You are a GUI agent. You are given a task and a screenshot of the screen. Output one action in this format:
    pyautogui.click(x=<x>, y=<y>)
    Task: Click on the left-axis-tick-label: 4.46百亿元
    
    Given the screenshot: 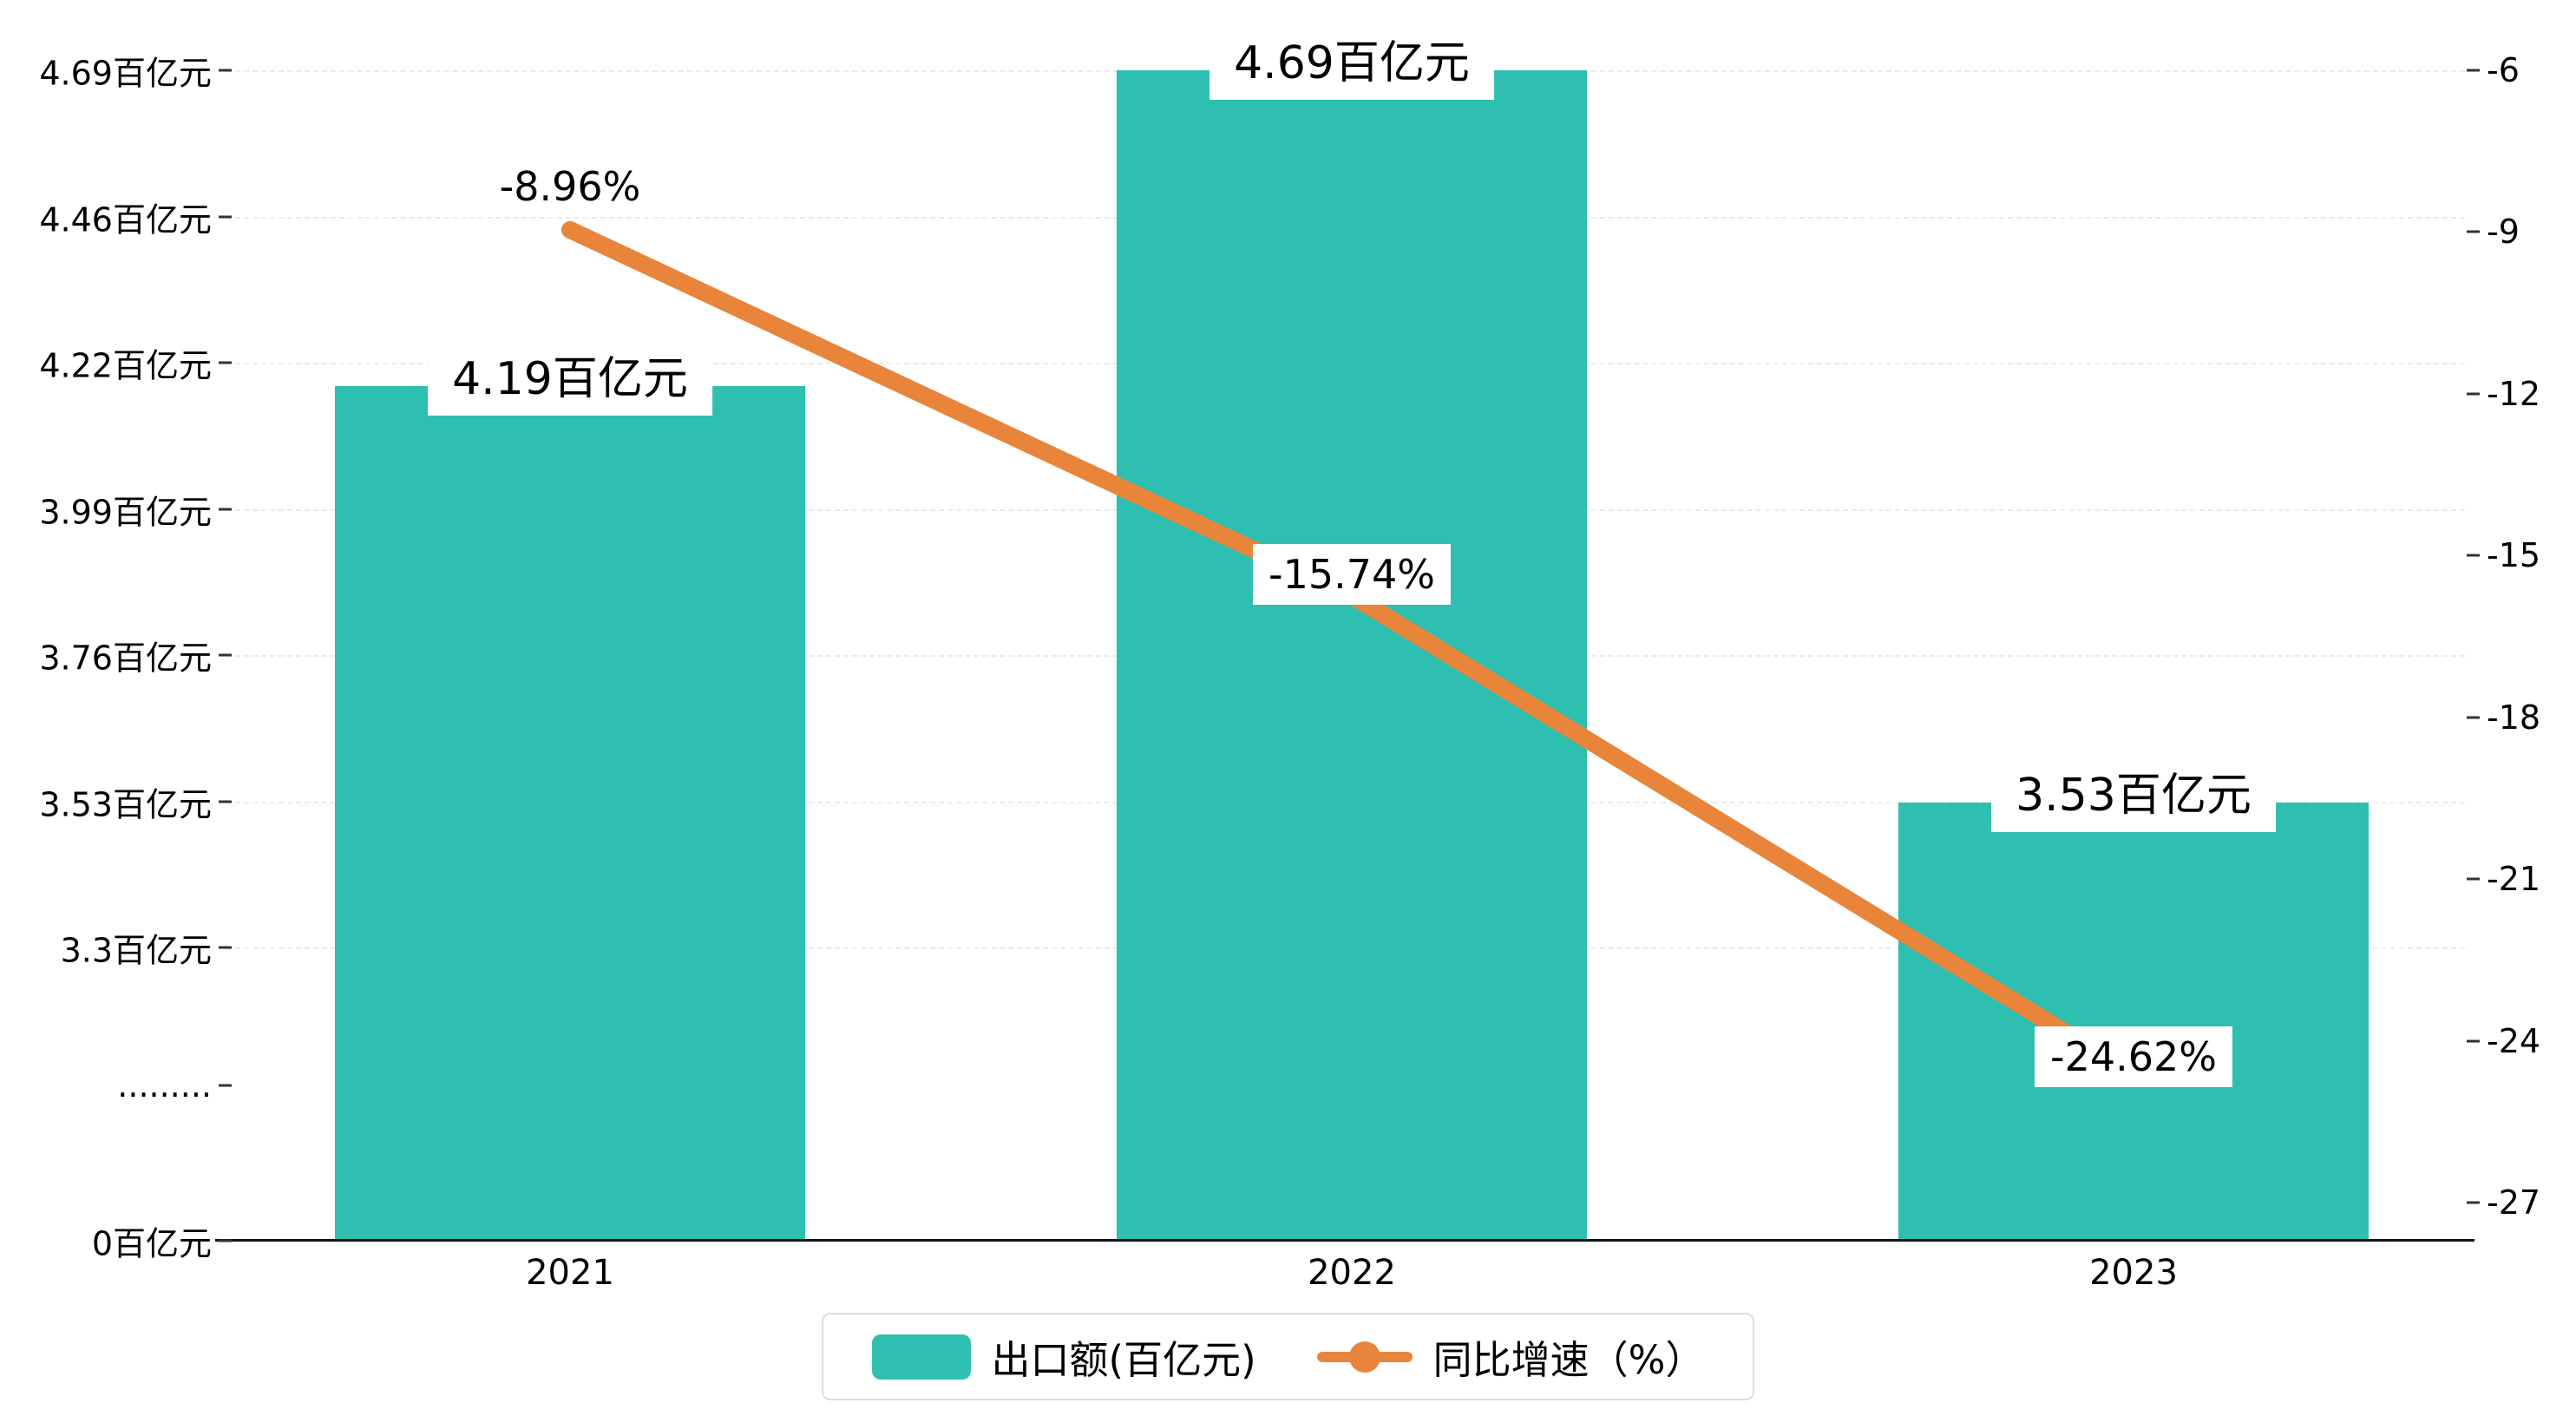 What is the action you would take?
    pyautogui.click(x=125, y=219)
    